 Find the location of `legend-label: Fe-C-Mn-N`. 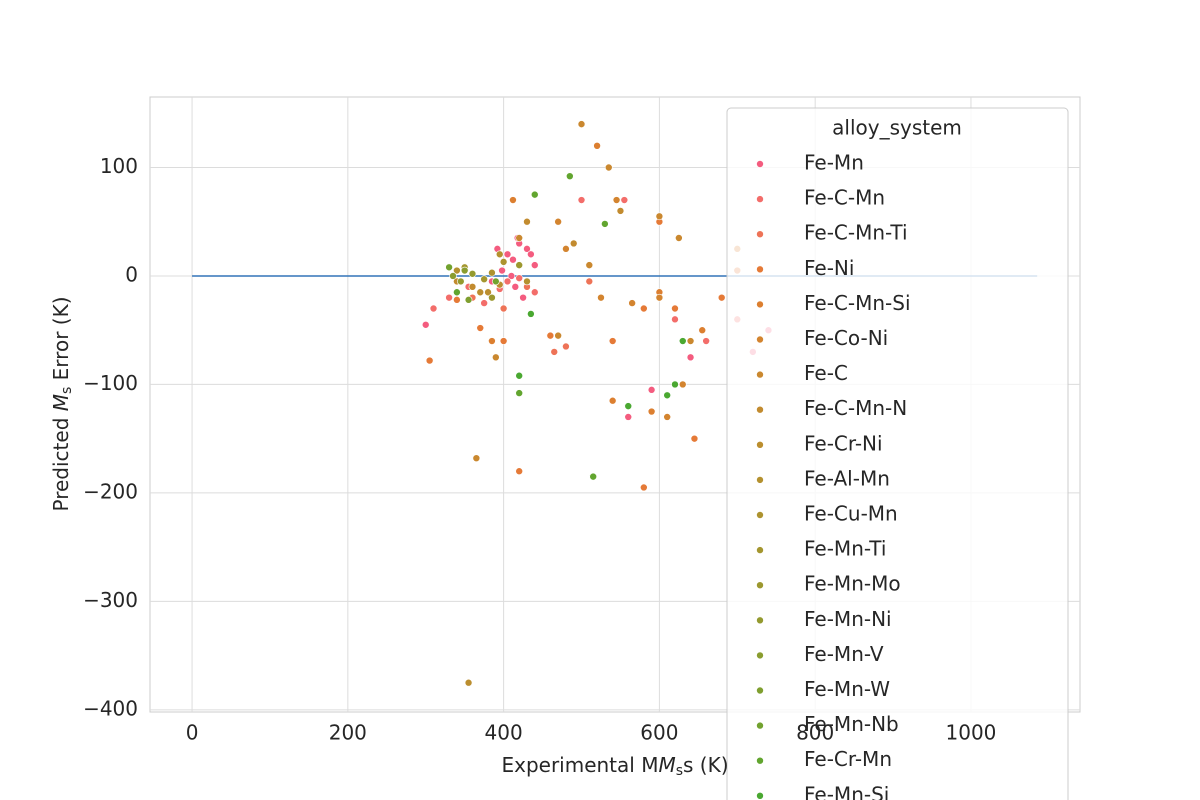

legend-label: Fe-C-Mn-N is located at coordinates (855, 408).